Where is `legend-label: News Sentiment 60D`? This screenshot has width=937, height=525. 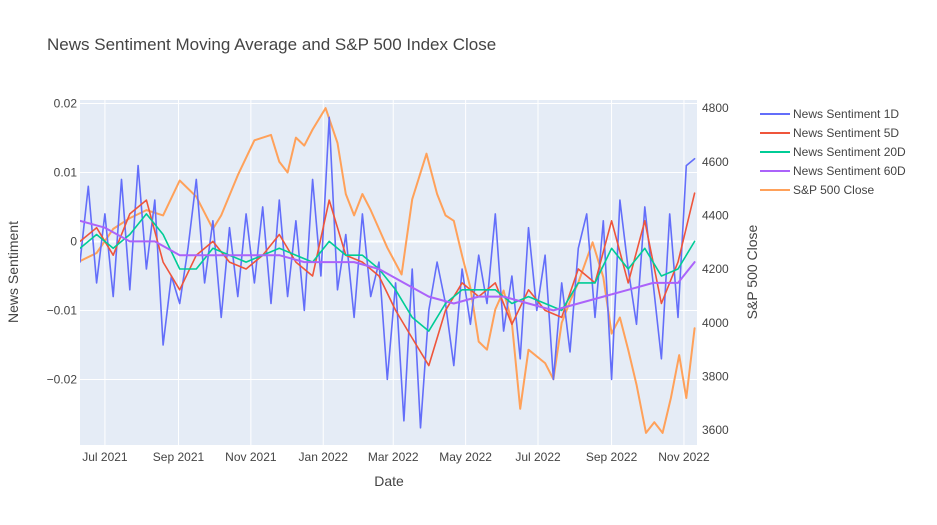
legend-label: News Sentiment 60D is located at coordinates (849, 171).